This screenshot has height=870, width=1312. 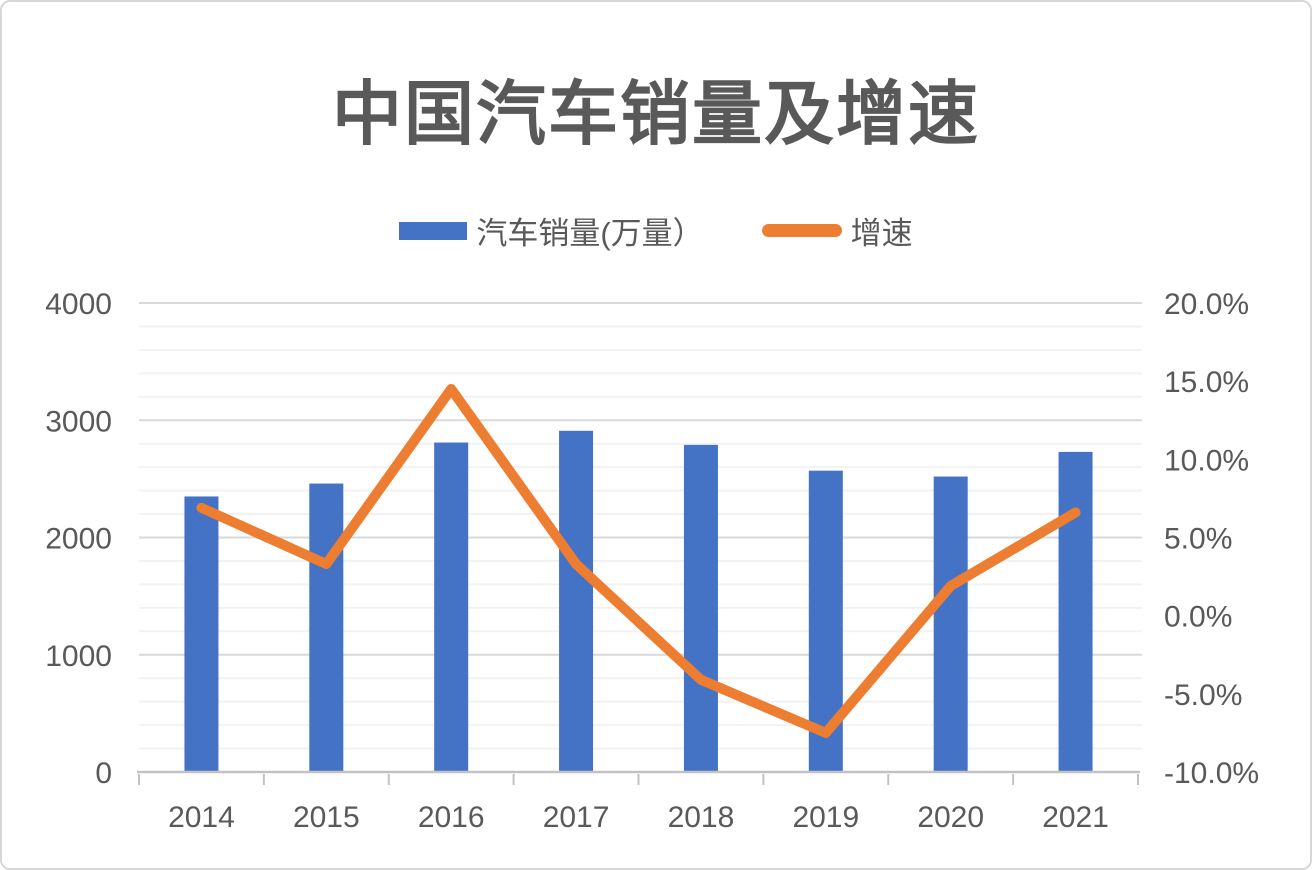 I want to click on legend-bar-swatch, so click(x=433, y=230).